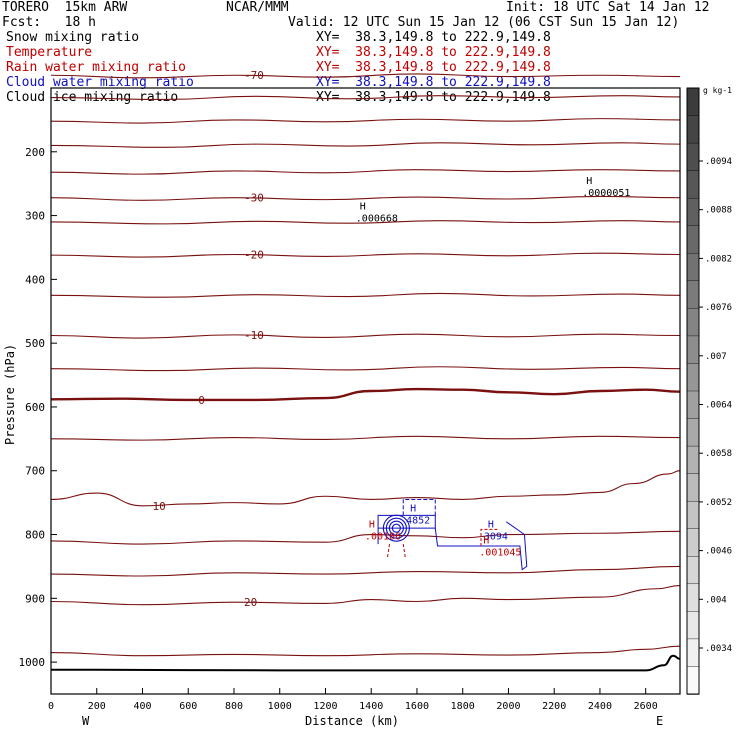 This screenshot has height=740, width=740. Describe the element at coordinates (608, 7) in the screenshot. I see `init-time: Init: 18 UTC Sat 14 Jan 12` at that location.